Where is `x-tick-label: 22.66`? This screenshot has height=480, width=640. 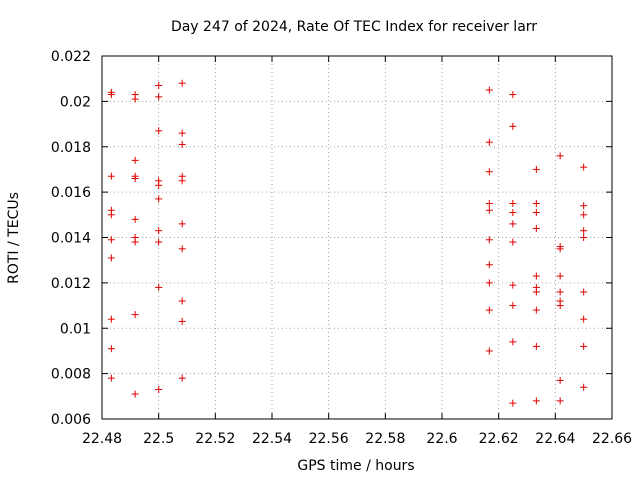
x-tick-label: 22.66 is located at coordinates (612, 439).